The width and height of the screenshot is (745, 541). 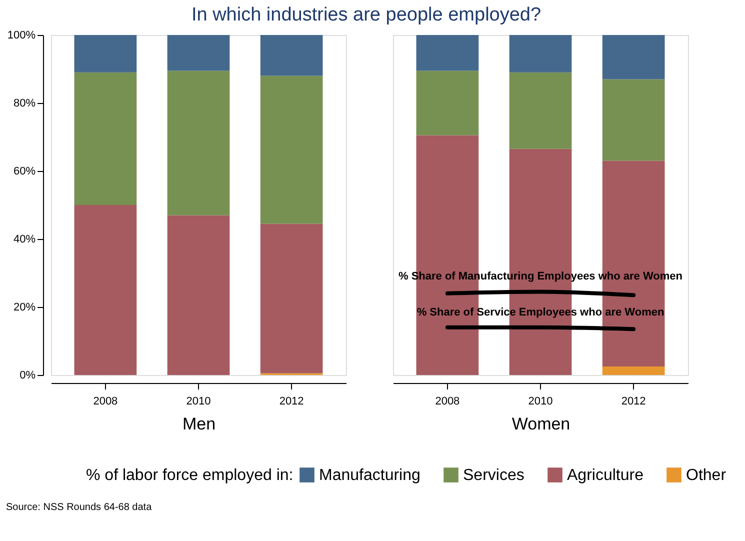 I want to click on y-tick-label: 100%, so click(x=21, y=36).